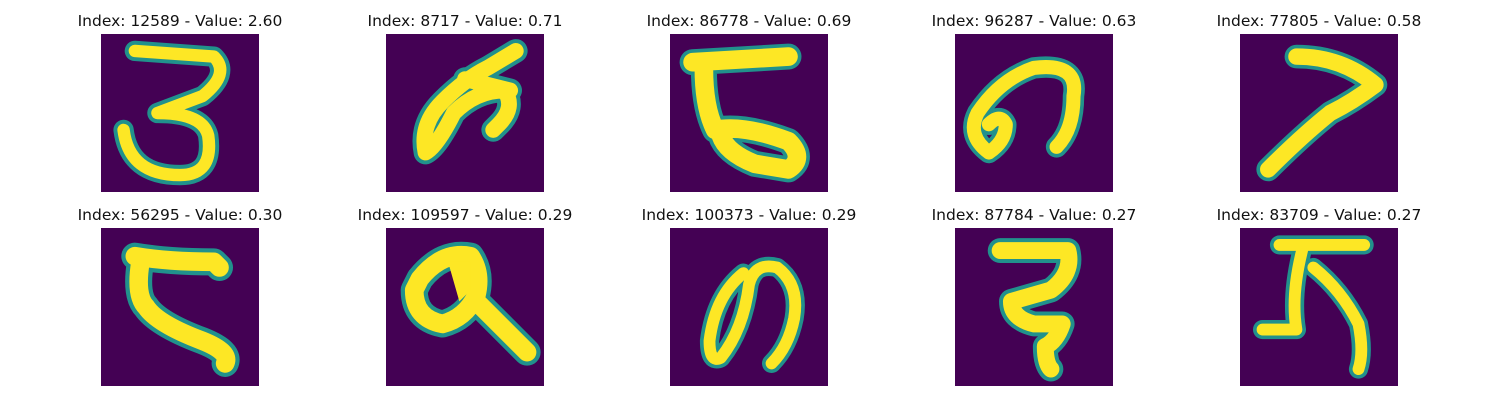 The image size is (1500, 400). Describe the element at coordinates (1319, 21) in the screenshot. I see `panel-title: Index: 77805 - Value: 0.58` at that location.